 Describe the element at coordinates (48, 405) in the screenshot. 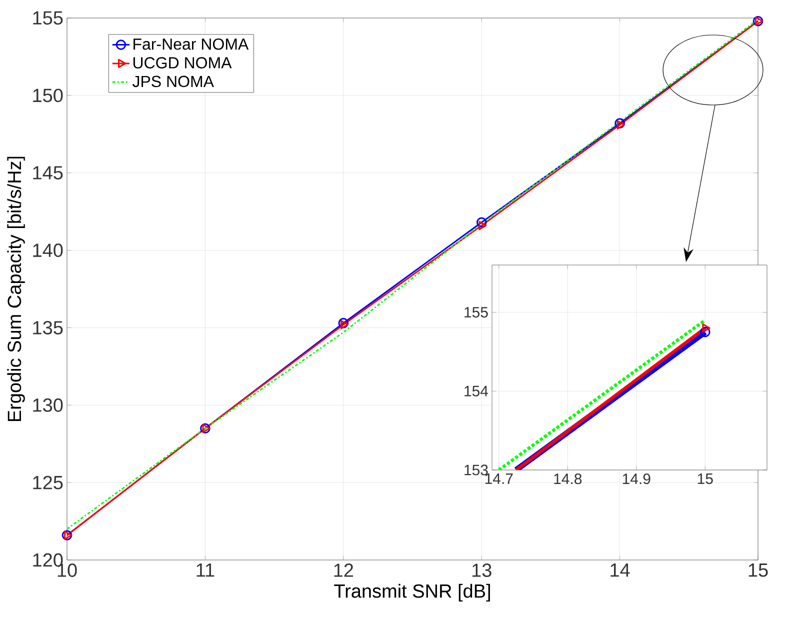

I see `y-tick-label: 130` at that location.